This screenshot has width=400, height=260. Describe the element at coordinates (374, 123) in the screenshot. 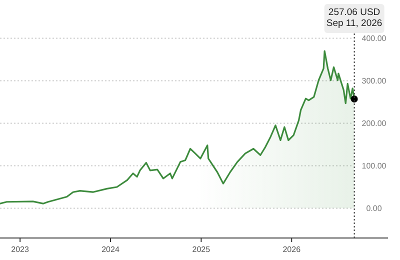

I see `y-tick-label: 200.00` at that location.